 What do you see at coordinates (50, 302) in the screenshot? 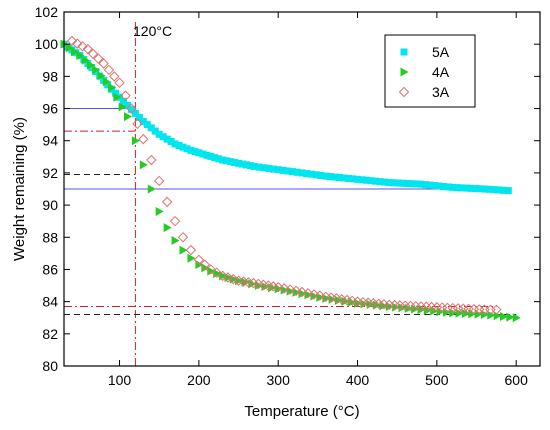
I see `y-tick-label: 84` at bounding box center [50, 302].